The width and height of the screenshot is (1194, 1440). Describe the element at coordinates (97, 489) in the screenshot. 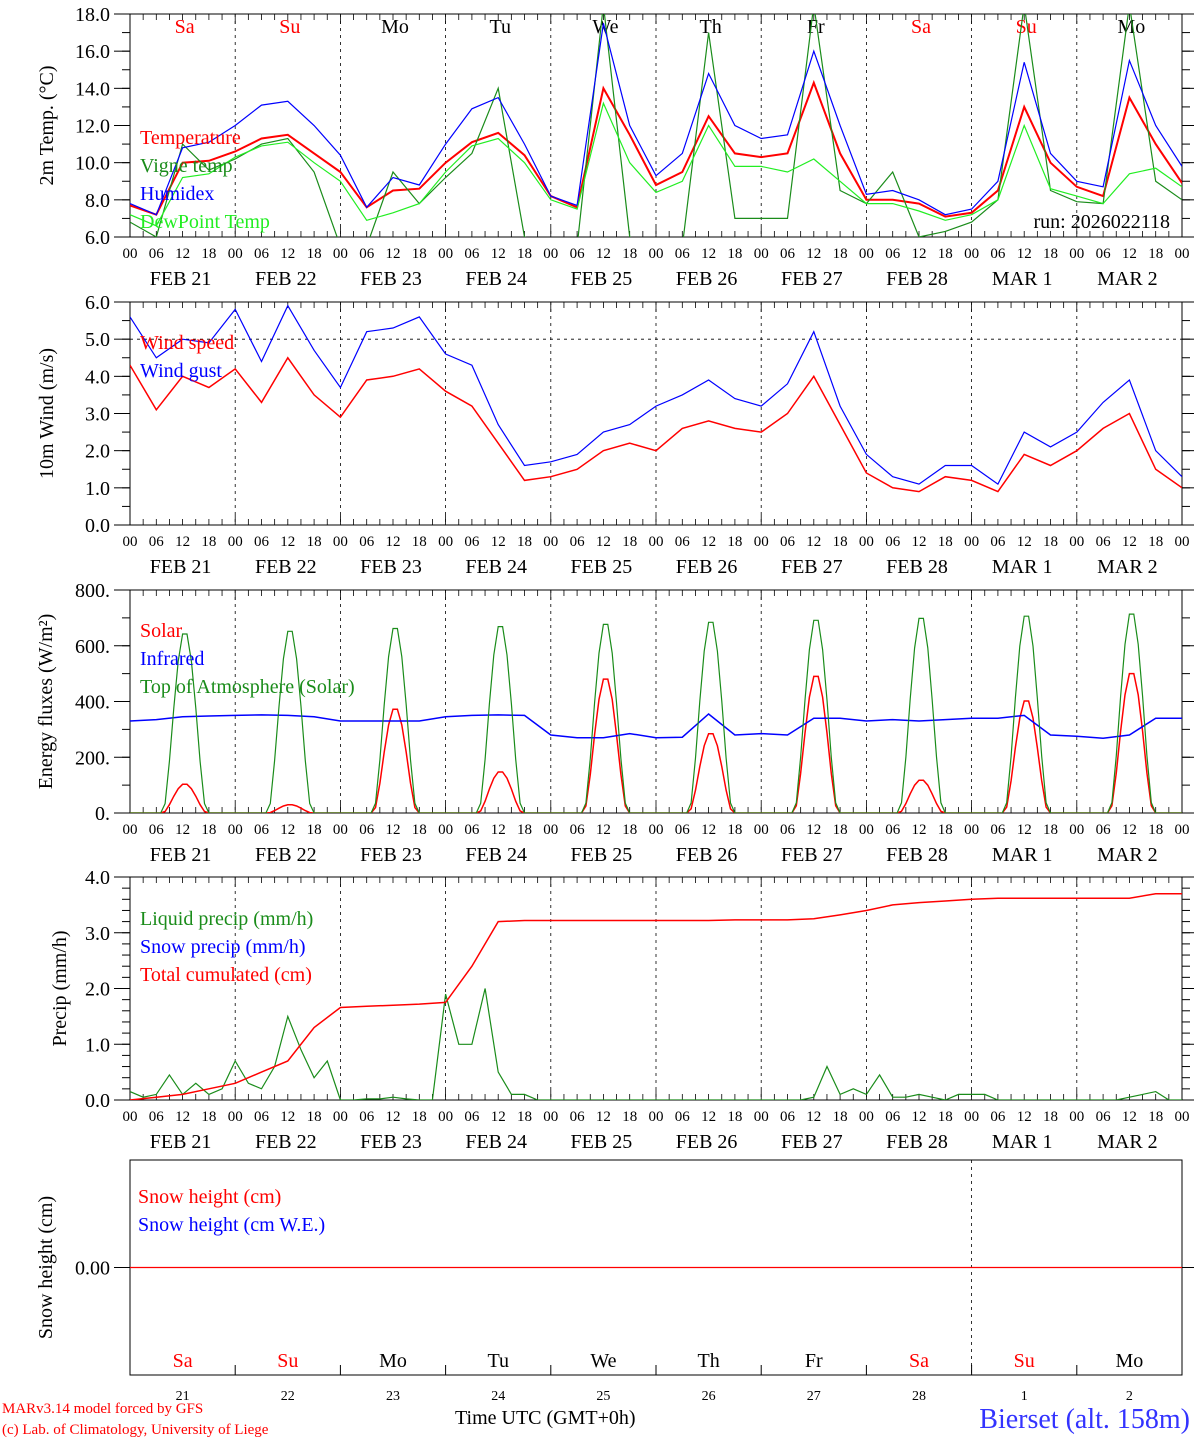

I see `y-tick-label: 1.0` at that location.